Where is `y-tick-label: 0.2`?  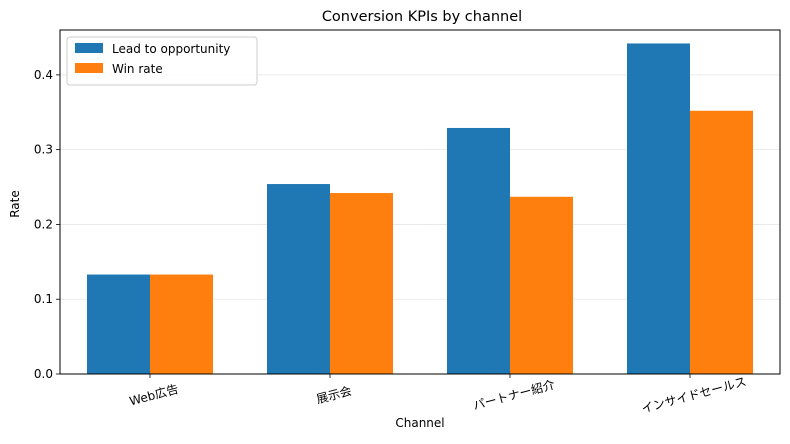 y-tick-label: 0.2 is located at coordinates (43, 224).